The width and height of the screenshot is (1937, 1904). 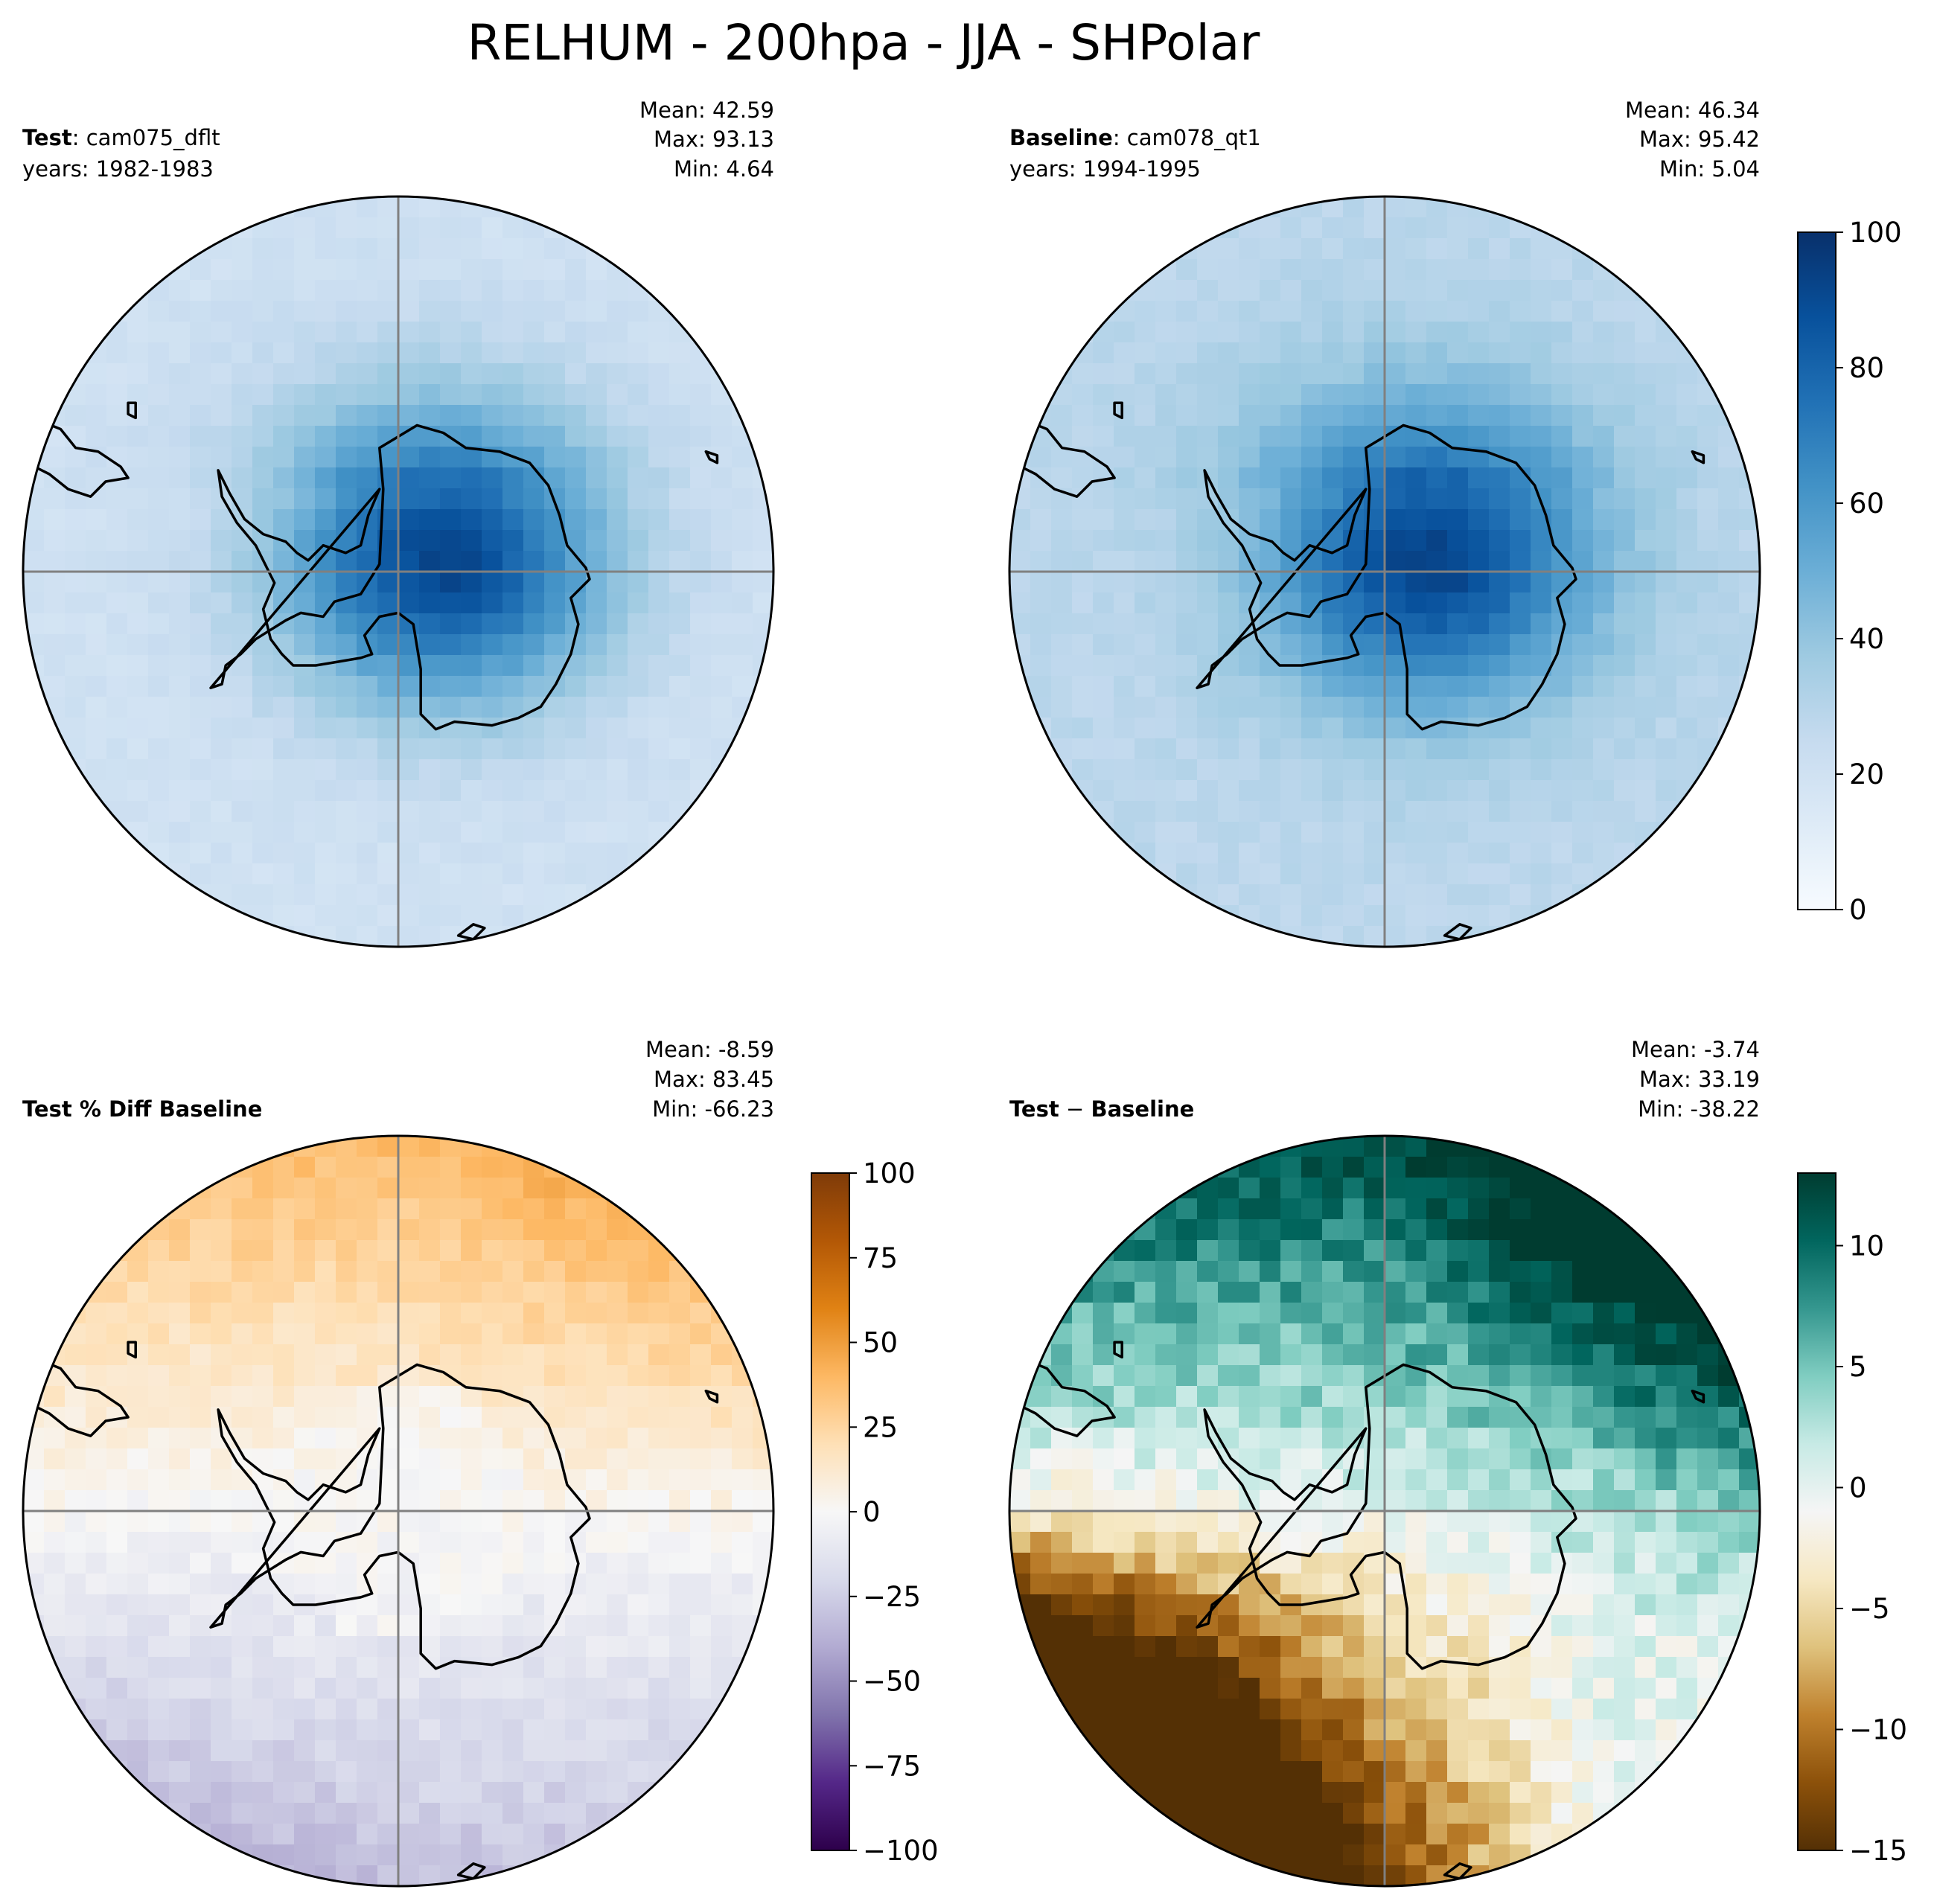 What do you see at coordinates (1101, 1109) in the screenshot?
I see `panel-label: Test − Baseline` at bounding box center [1101, 1109].